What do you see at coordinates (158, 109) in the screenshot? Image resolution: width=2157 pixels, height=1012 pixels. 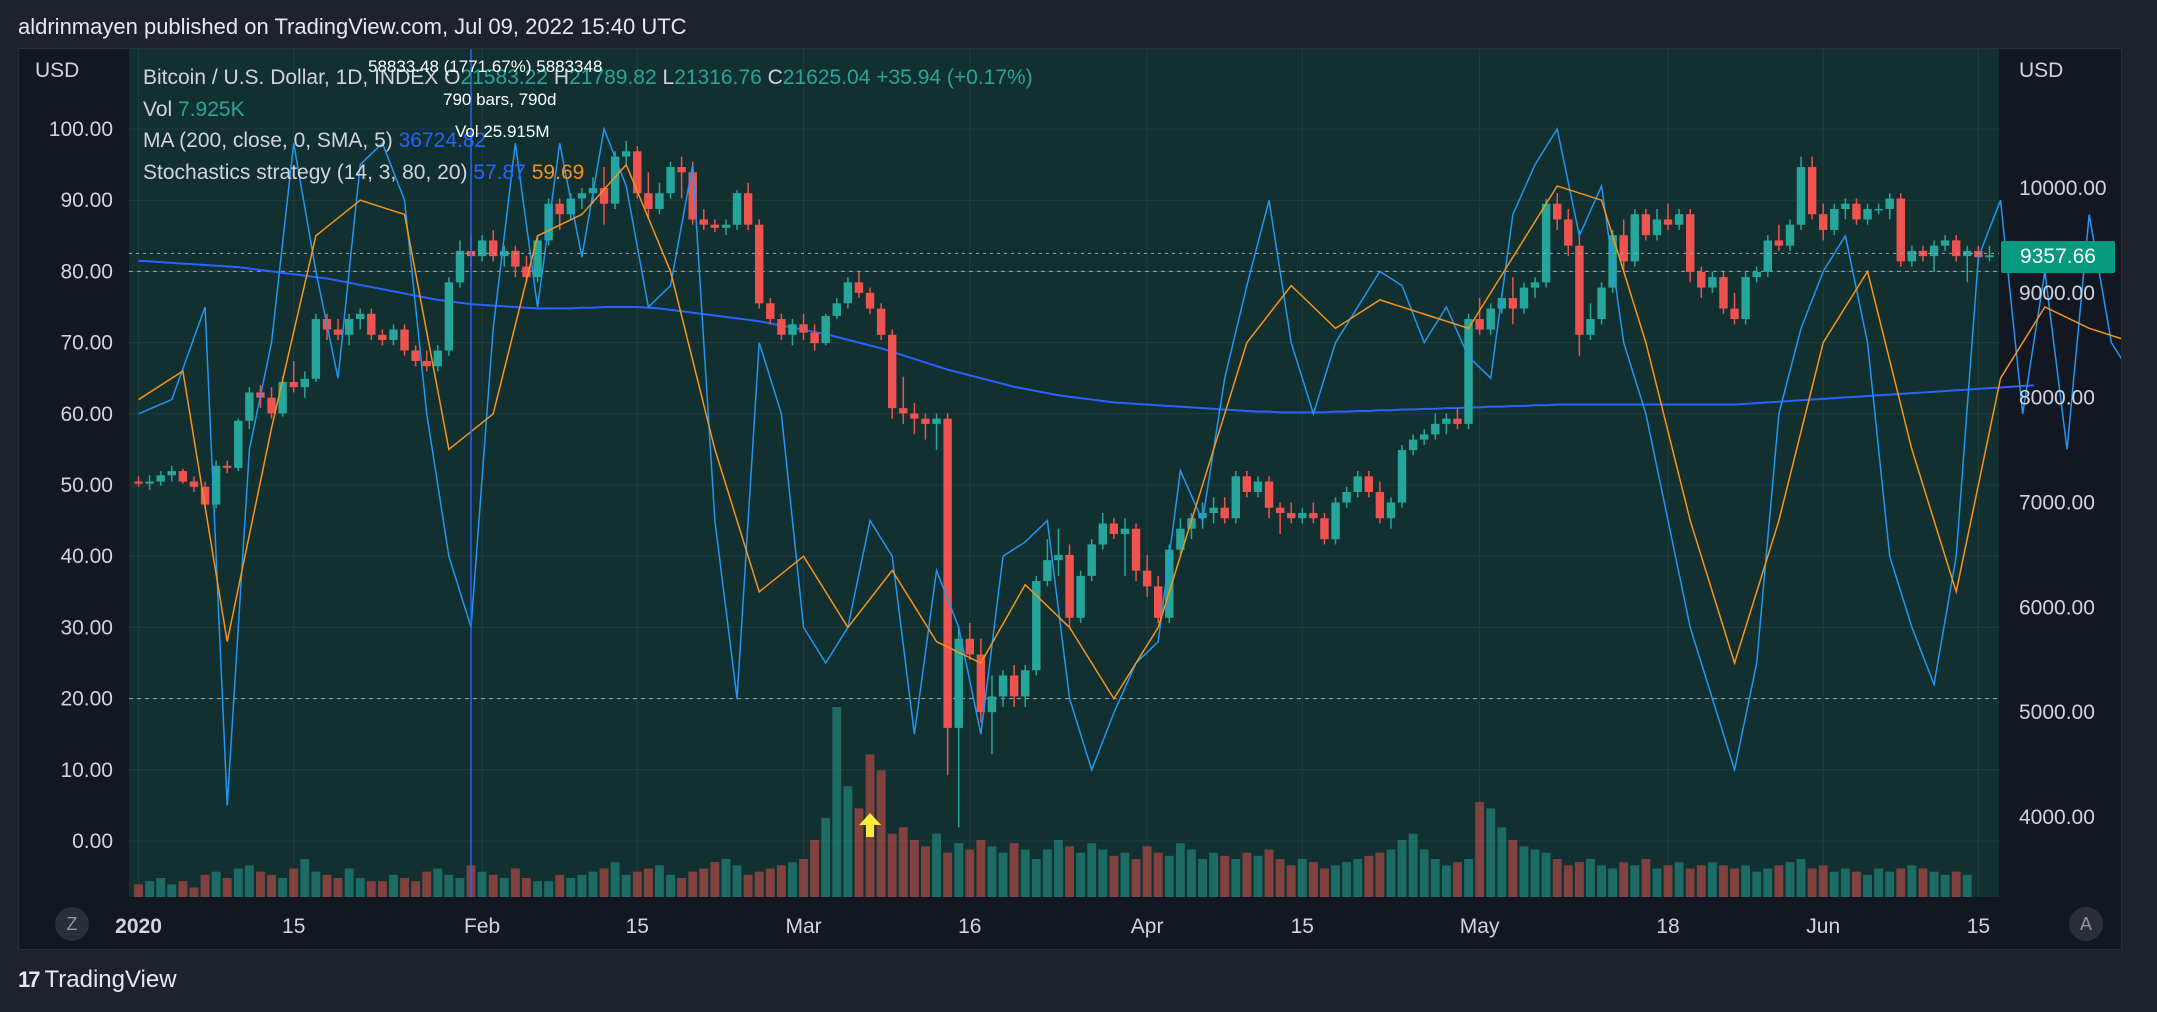 I see `vol-label: Vol` at bounding box center [158, 109].